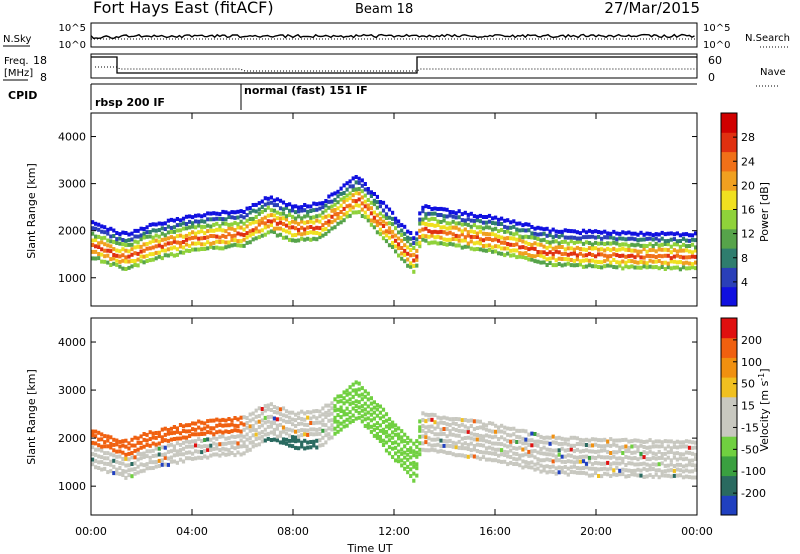  Describe the element at coordinates (652, 8) in the screenshot. I see `date-title: 27/Mar/2015` at that location.